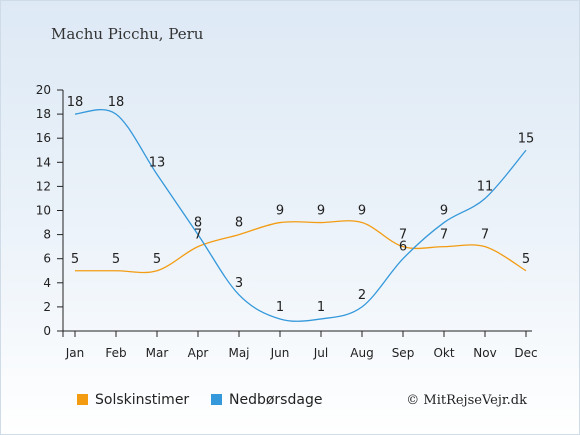 The height and width of the screenshot is (435, 580). Describe the element at coordinates (43, 211) in the screenshot. I see `y-tick-label: 10` at that location.